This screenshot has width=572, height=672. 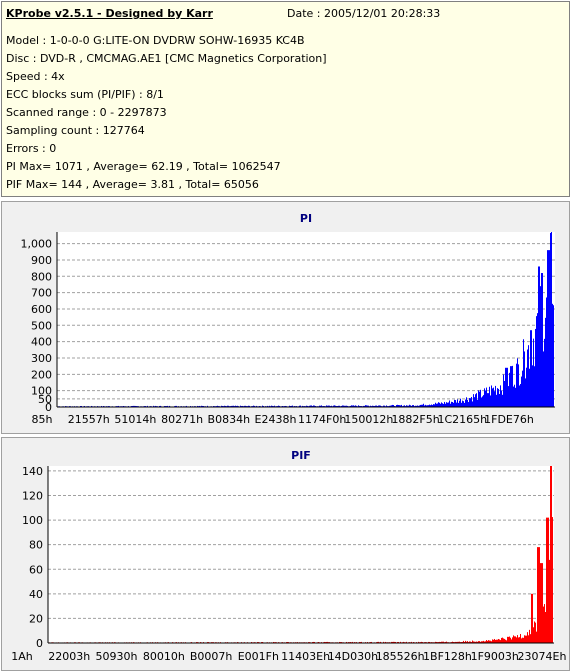 I want to click on x-tick-label: 51014h, so click(x=135, y=419).